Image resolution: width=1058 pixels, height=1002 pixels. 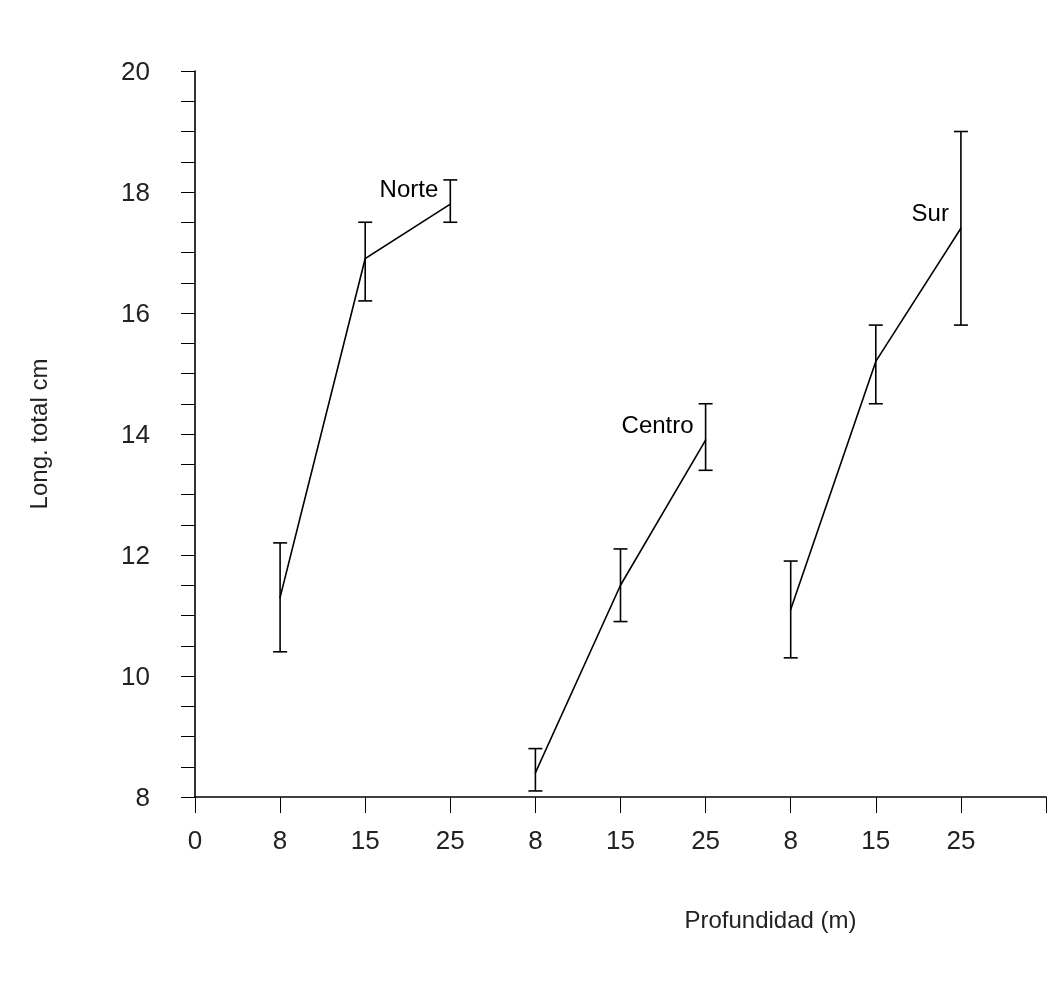 I want to click on y-tick-label: 14, so click(x=135, y=434).